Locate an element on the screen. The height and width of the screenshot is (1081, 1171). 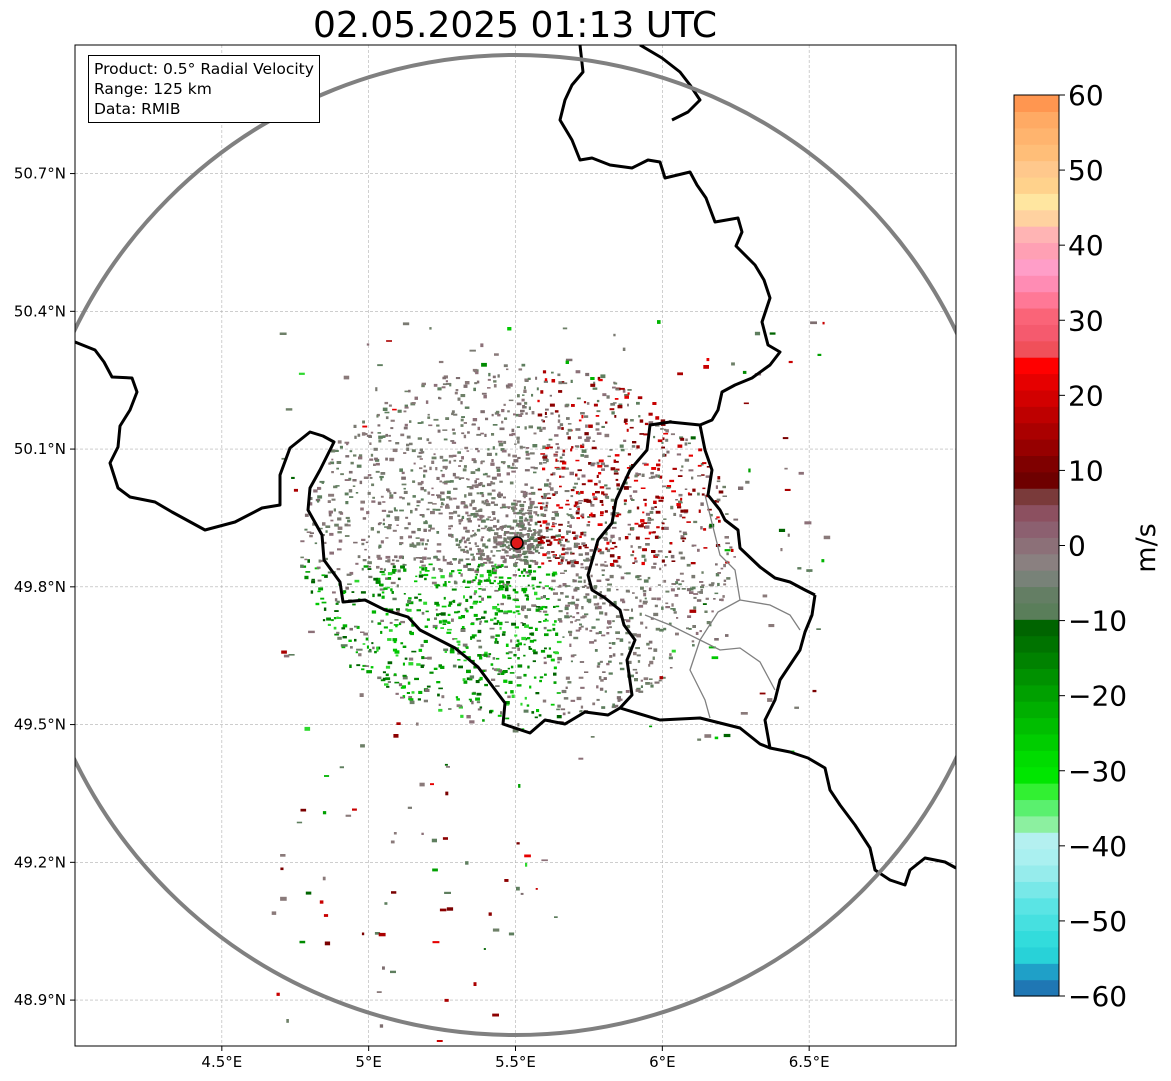
colorbar-swatch is located at coordinates (1036, 185).